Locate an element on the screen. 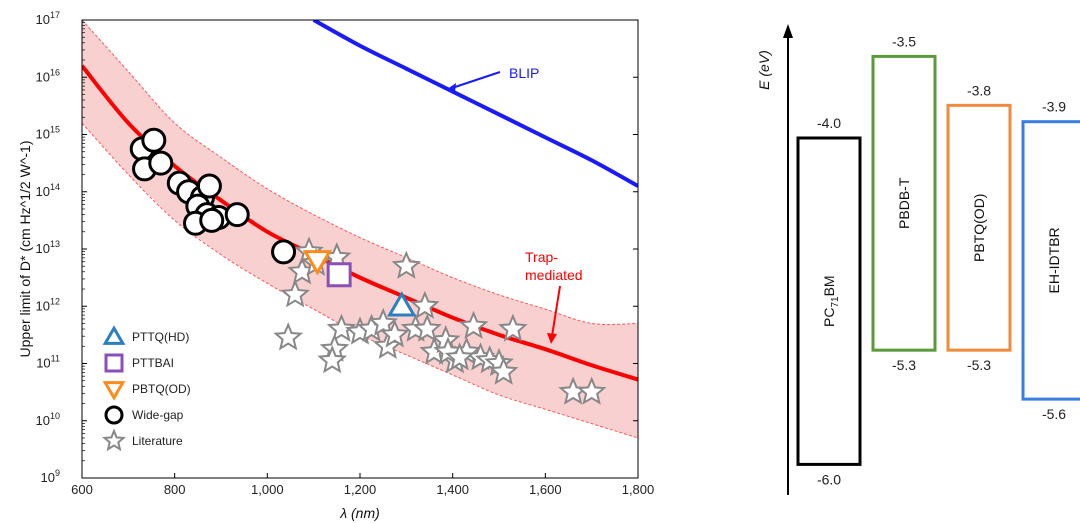 Image resolution: width=1080 pixels, height=523 pixels. x-axis: 600 800 1,000 1,200 1,400 1,600 1,800 is located at coordinates (362, 485).